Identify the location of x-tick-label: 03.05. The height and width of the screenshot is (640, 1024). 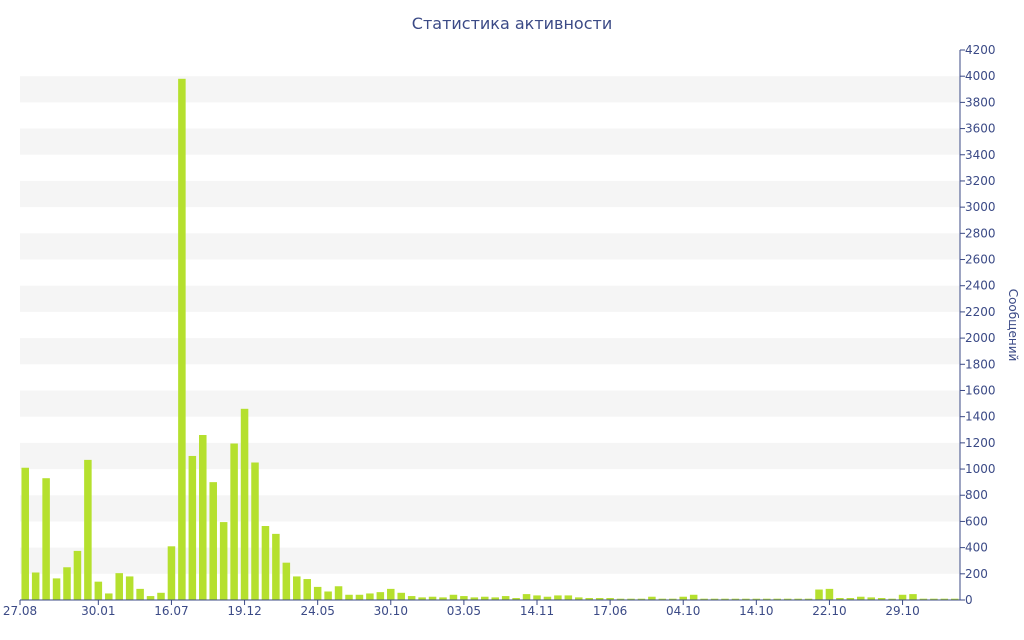
(464, 611).